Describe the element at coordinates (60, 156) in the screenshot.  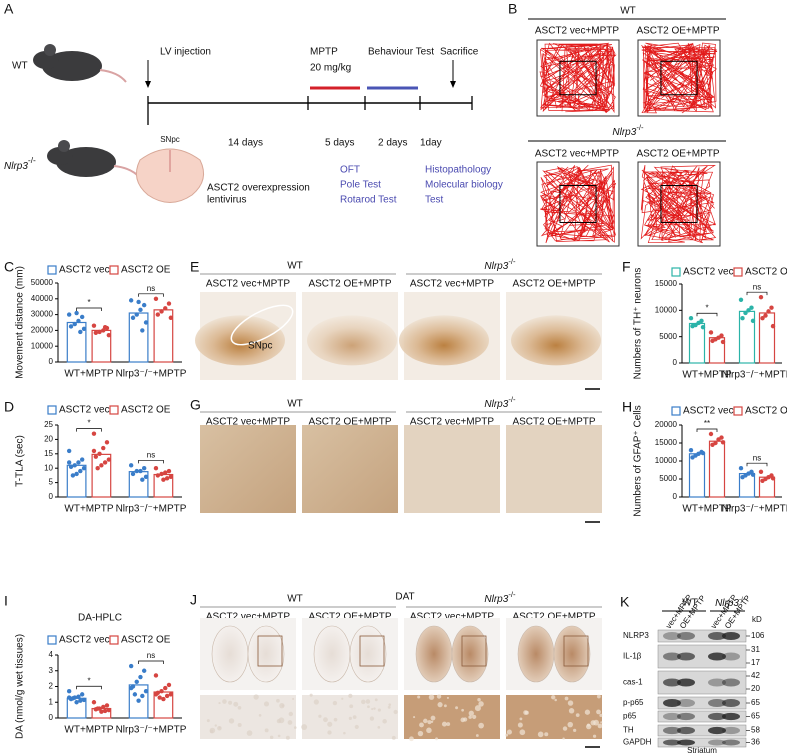
I see `mouse-head` at that location.